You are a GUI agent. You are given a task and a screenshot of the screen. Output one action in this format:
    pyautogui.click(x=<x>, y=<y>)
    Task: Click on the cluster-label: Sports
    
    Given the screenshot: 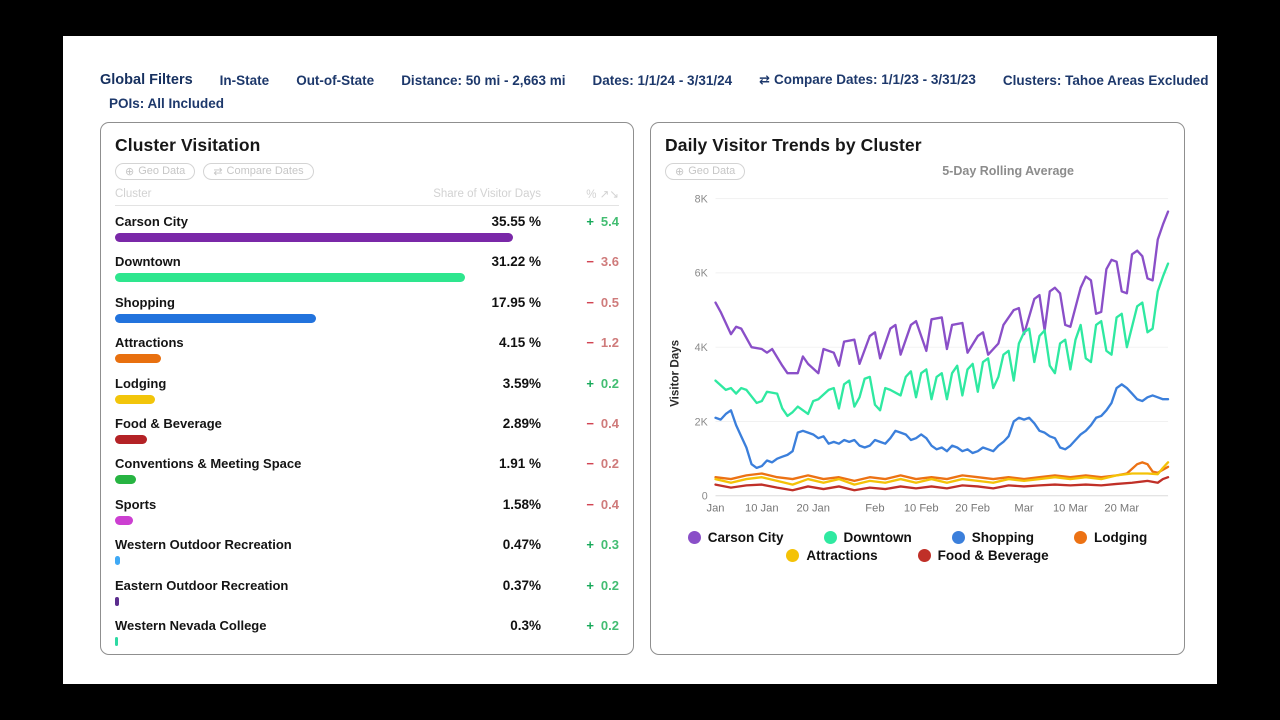 What is the action you would take?
    pyautogui.click(x=136, y=504)
    